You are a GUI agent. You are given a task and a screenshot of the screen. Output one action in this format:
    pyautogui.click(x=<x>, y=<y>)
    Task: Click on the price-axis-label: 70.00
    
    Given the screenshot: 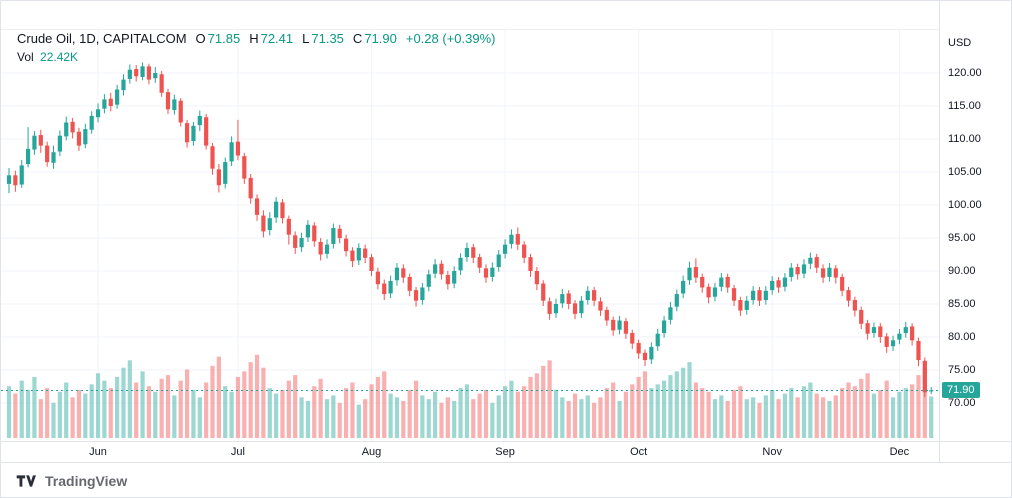 What is the action you would take?
    pyautogui.click(x=962, y=402)
    